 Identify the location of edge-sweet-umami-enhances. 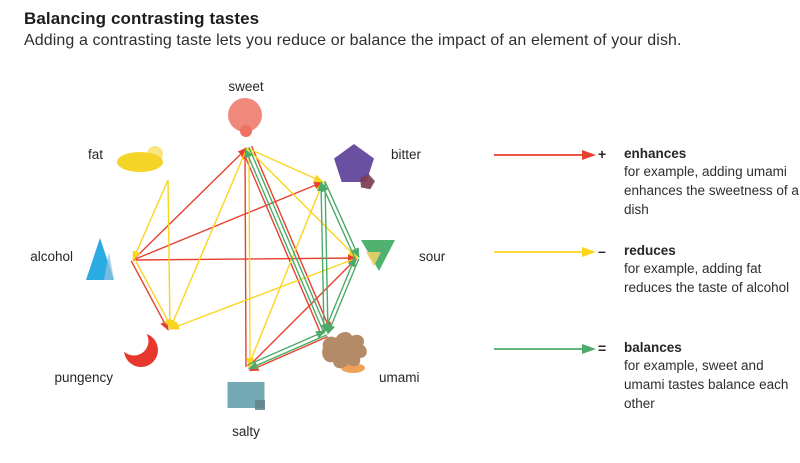
(291, 238).